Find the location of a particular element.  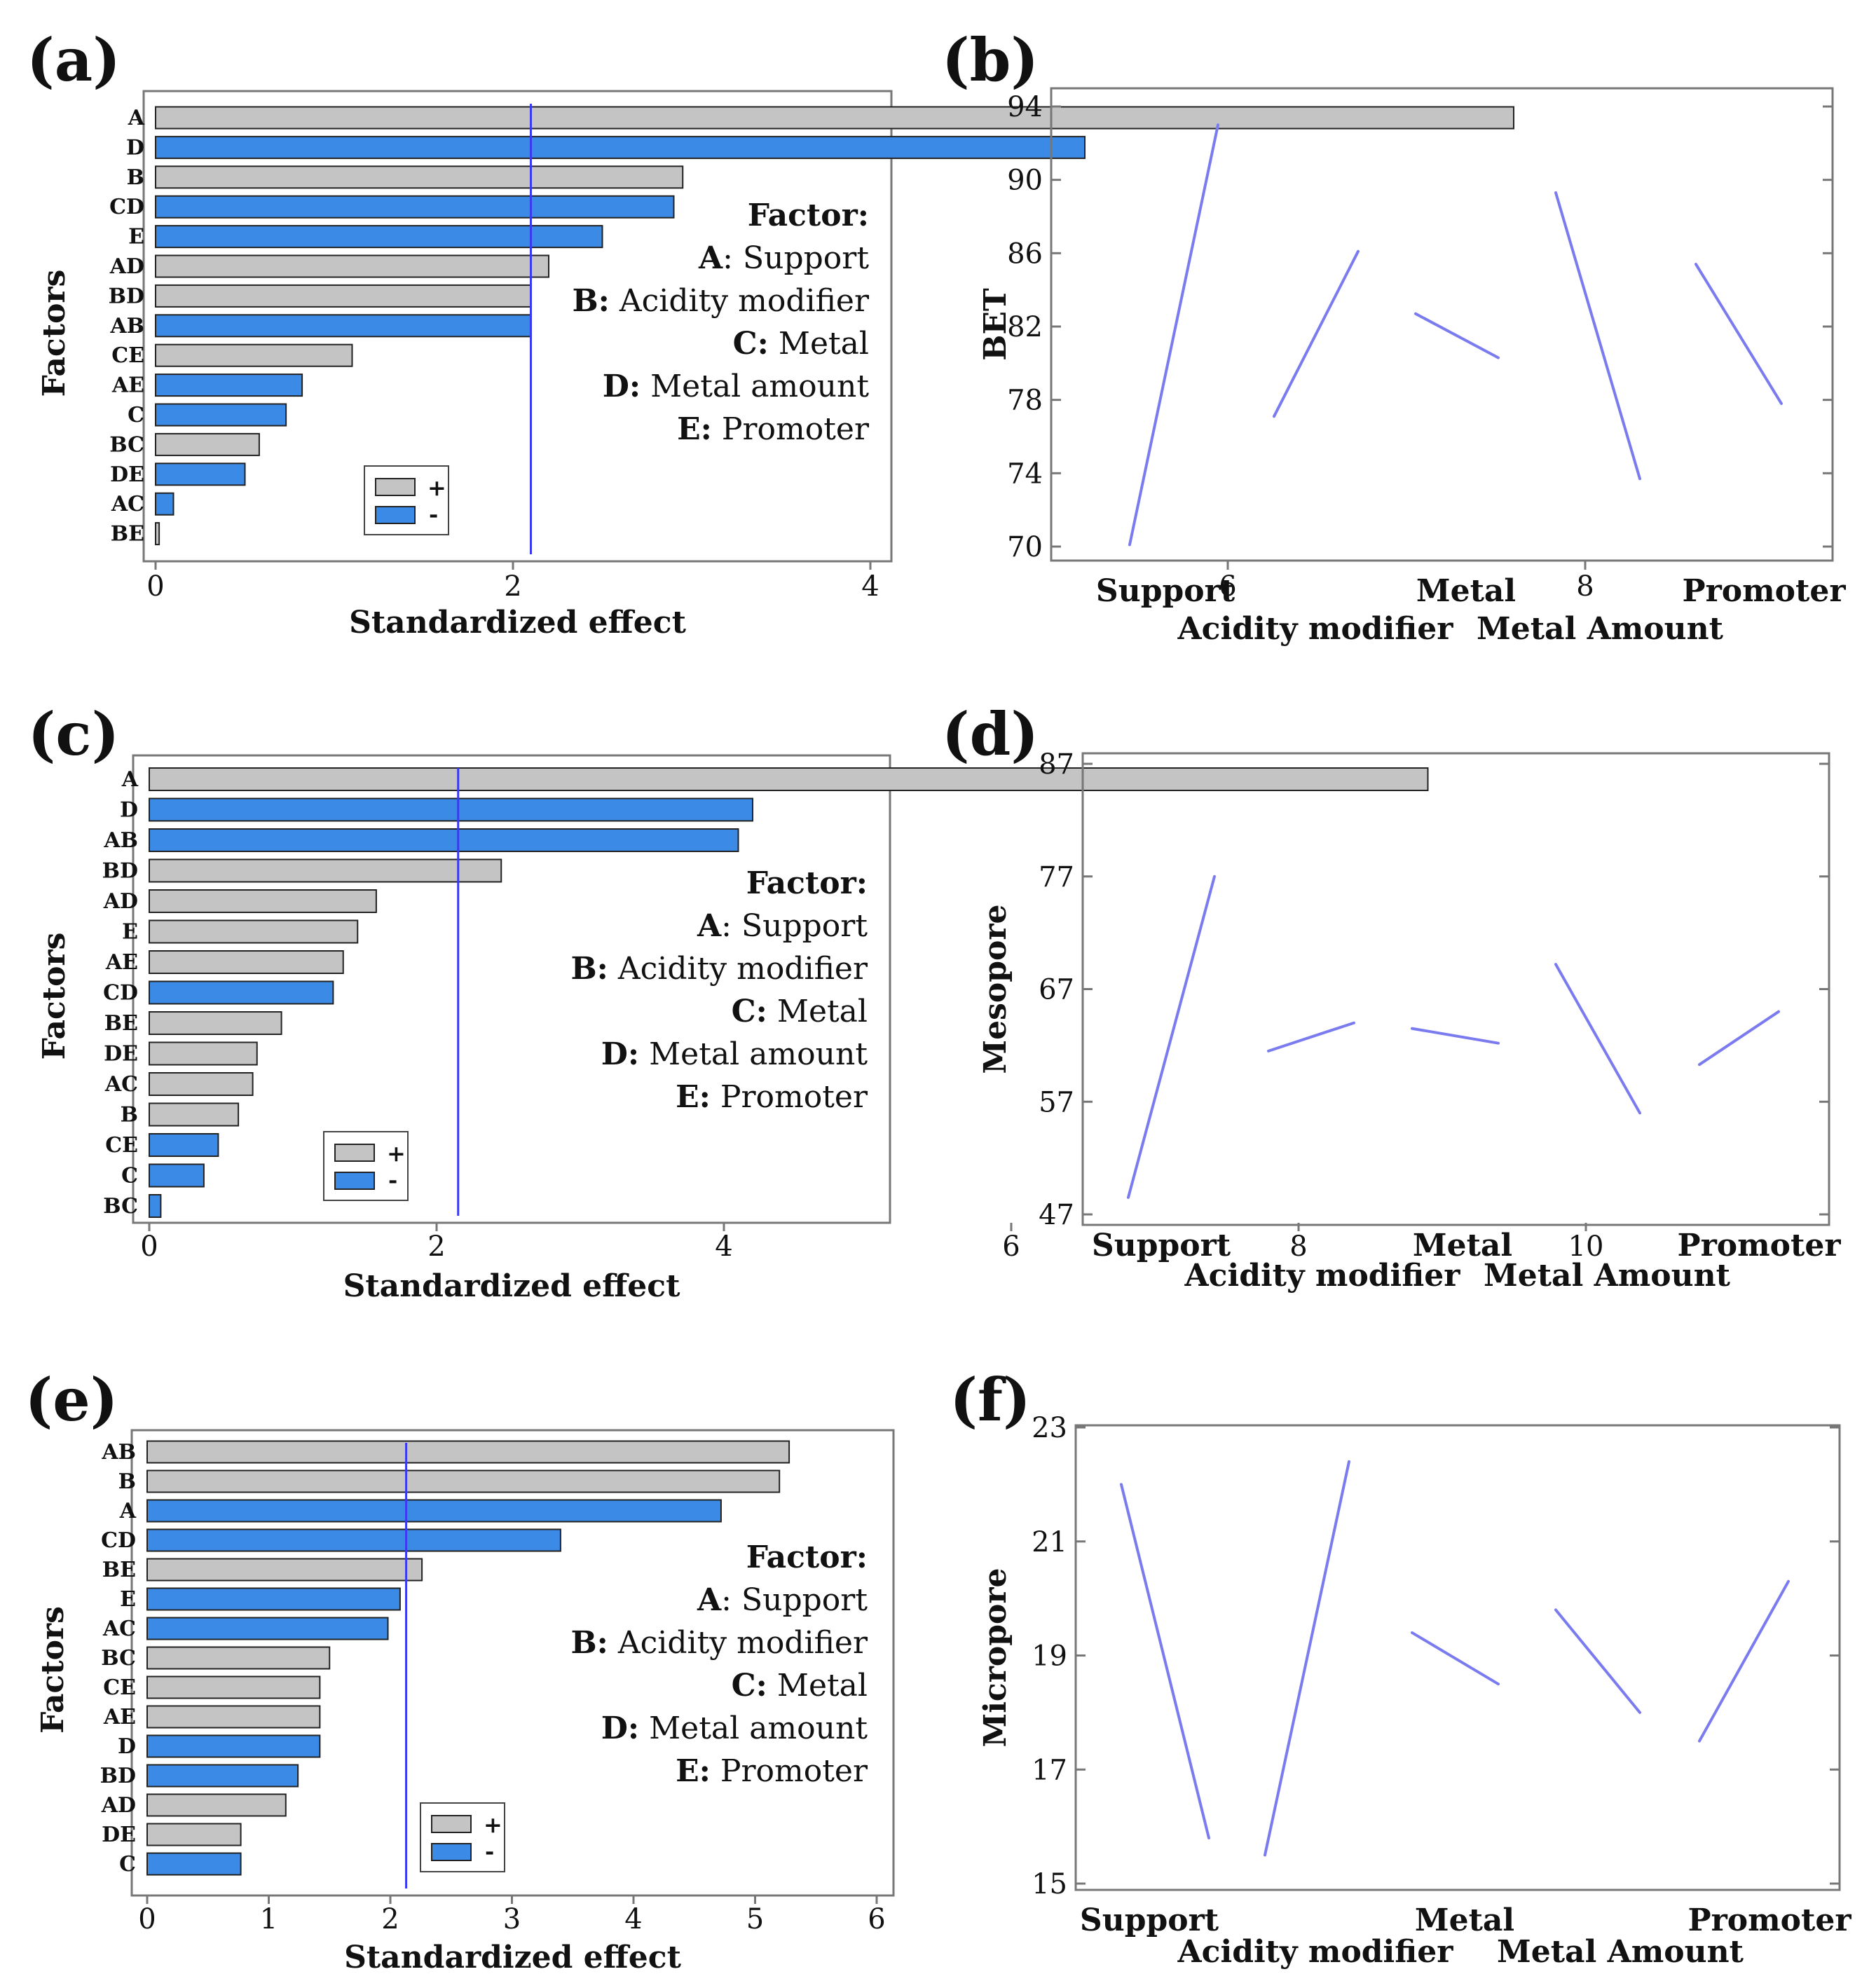

y-tick-label: 57 is located at coordinates (1056, 1102).